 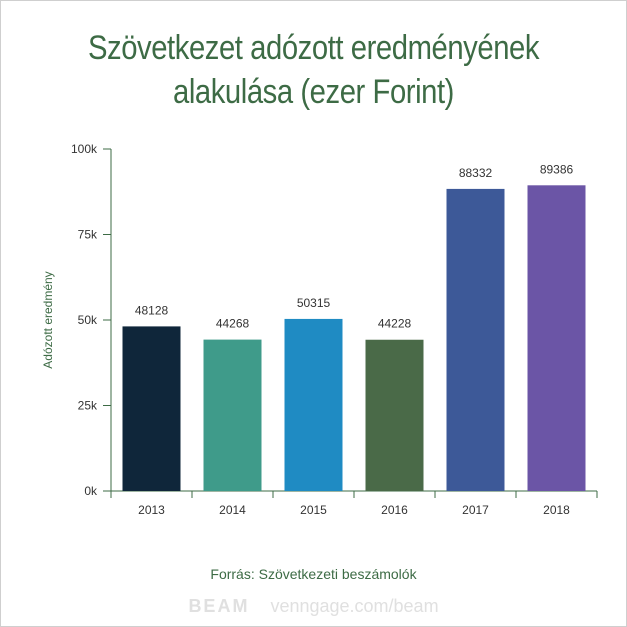 I want to click on bar-2015, so click(x=313, y=404).